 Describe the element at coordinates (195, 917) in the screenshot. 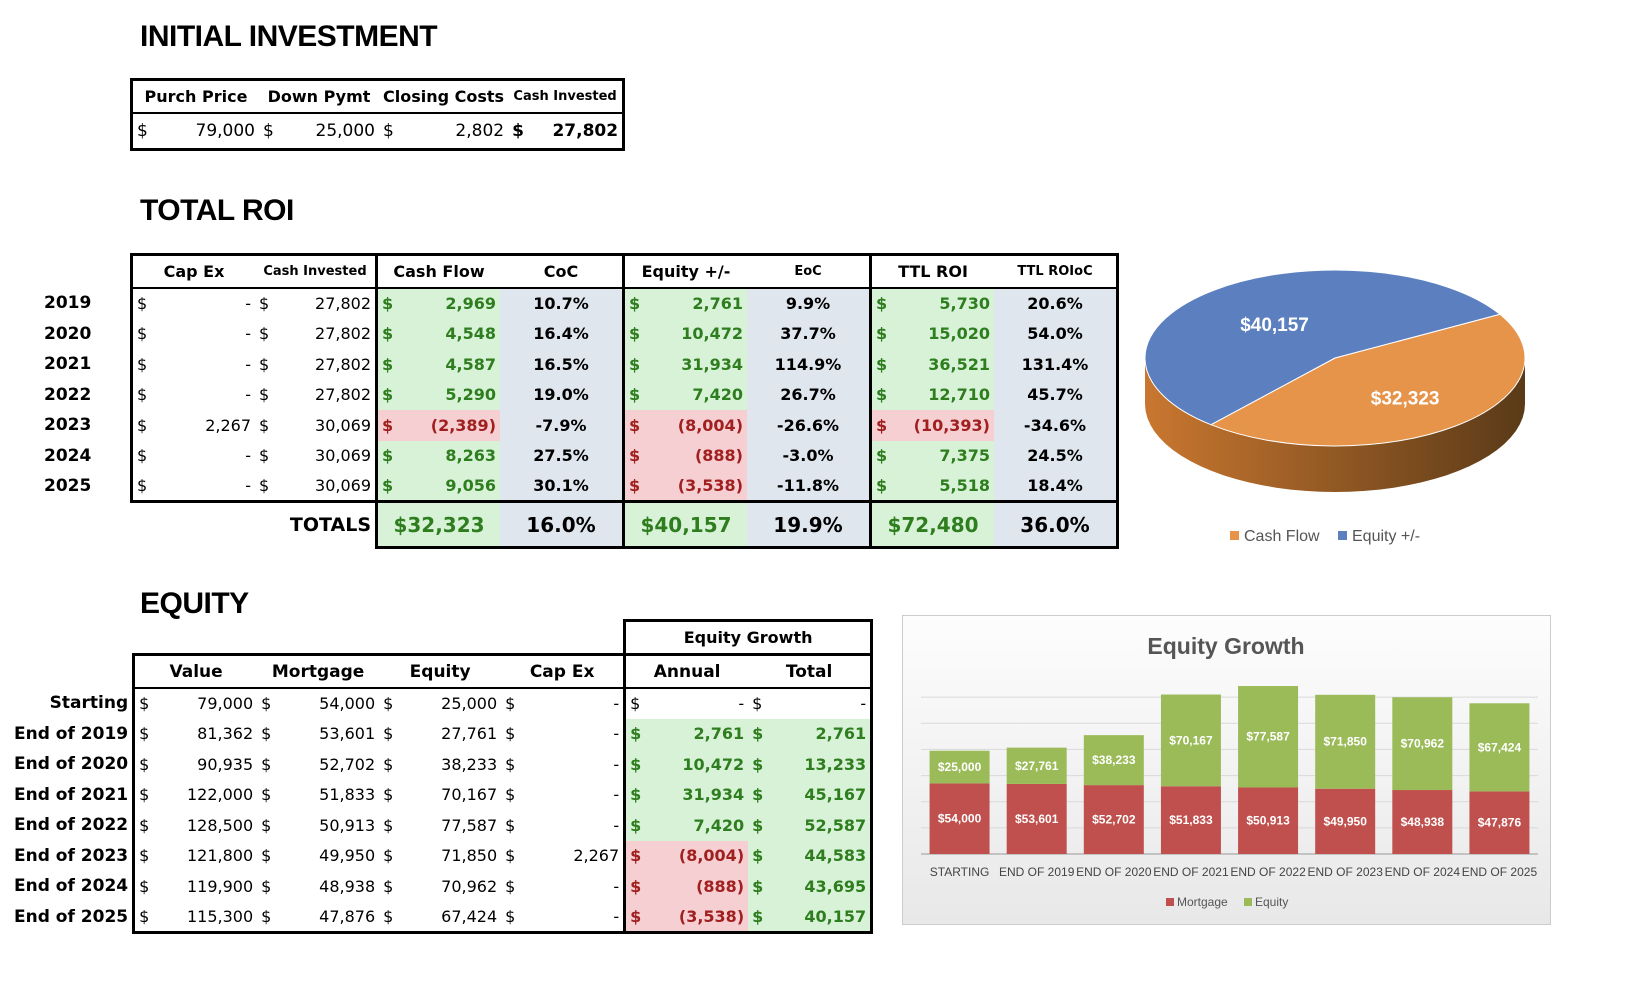

I see `equity-value: $115,300` at that location.